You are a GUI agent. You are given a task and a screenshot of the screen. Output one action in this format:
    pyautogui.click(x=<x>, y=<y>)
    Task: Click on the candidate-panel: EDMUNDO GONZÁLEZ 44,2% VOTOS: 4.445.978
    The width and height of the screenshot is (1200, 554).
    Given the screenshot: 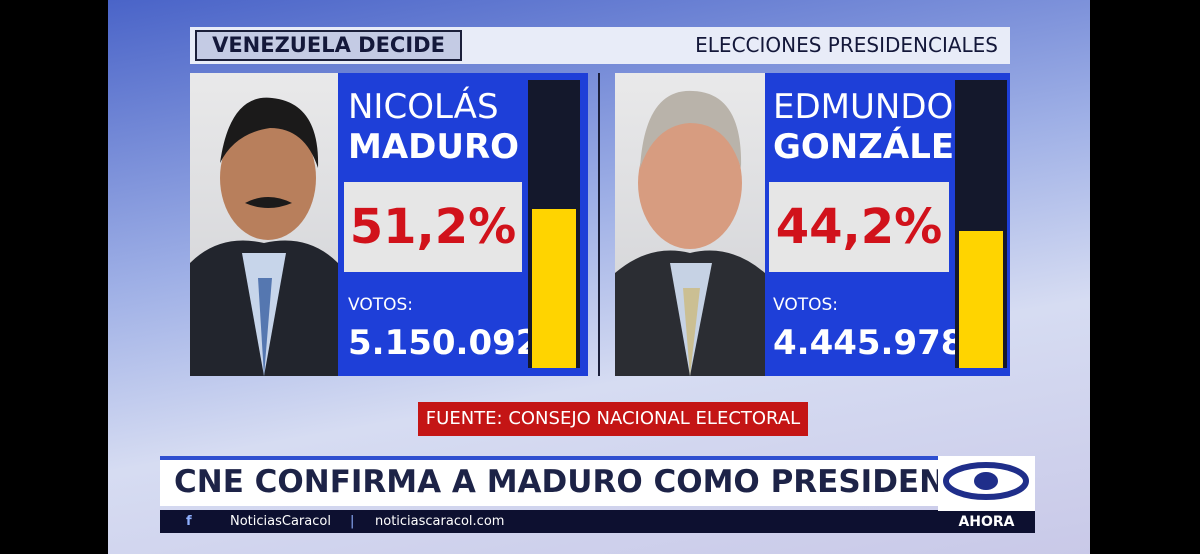 What is the action you would take?
    pyautogui.click(x=887, y=224)
    